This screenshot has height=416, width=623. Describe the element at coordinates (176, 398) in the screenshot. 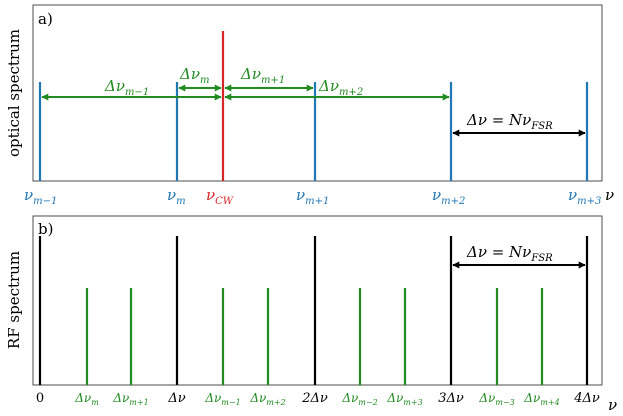

I see `tick-label-1: Δν` at that location.